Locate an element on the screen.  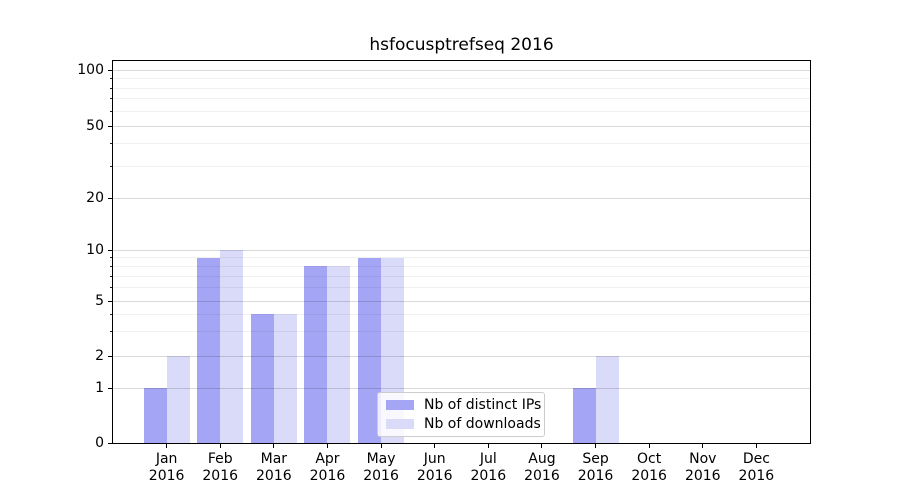
x-label-month: Dec is located at coordinates (756, 459).